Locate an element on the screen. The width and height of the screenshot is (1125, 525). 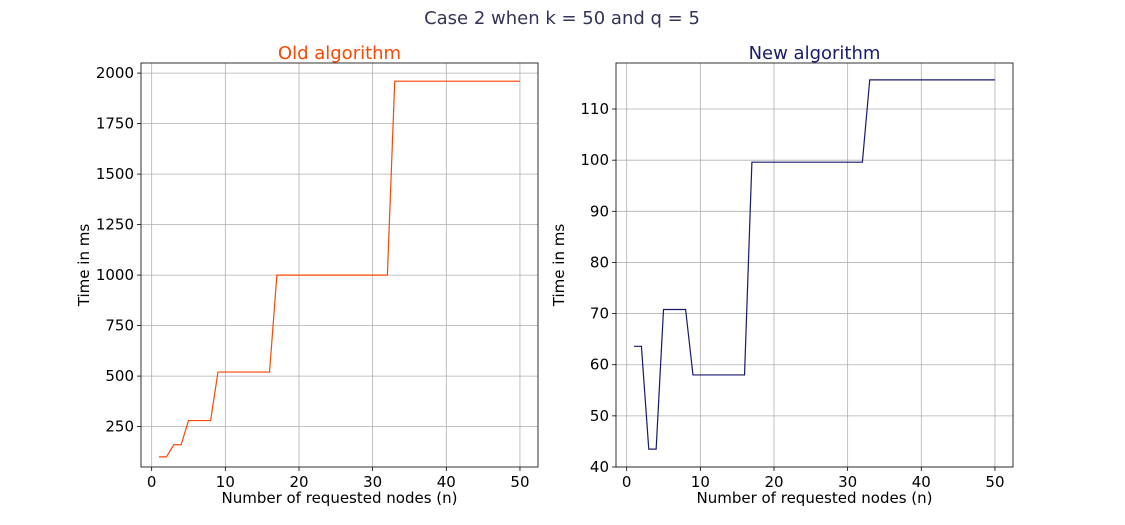
subplot-title: Old algorithm is located at coordinates (339, 53).